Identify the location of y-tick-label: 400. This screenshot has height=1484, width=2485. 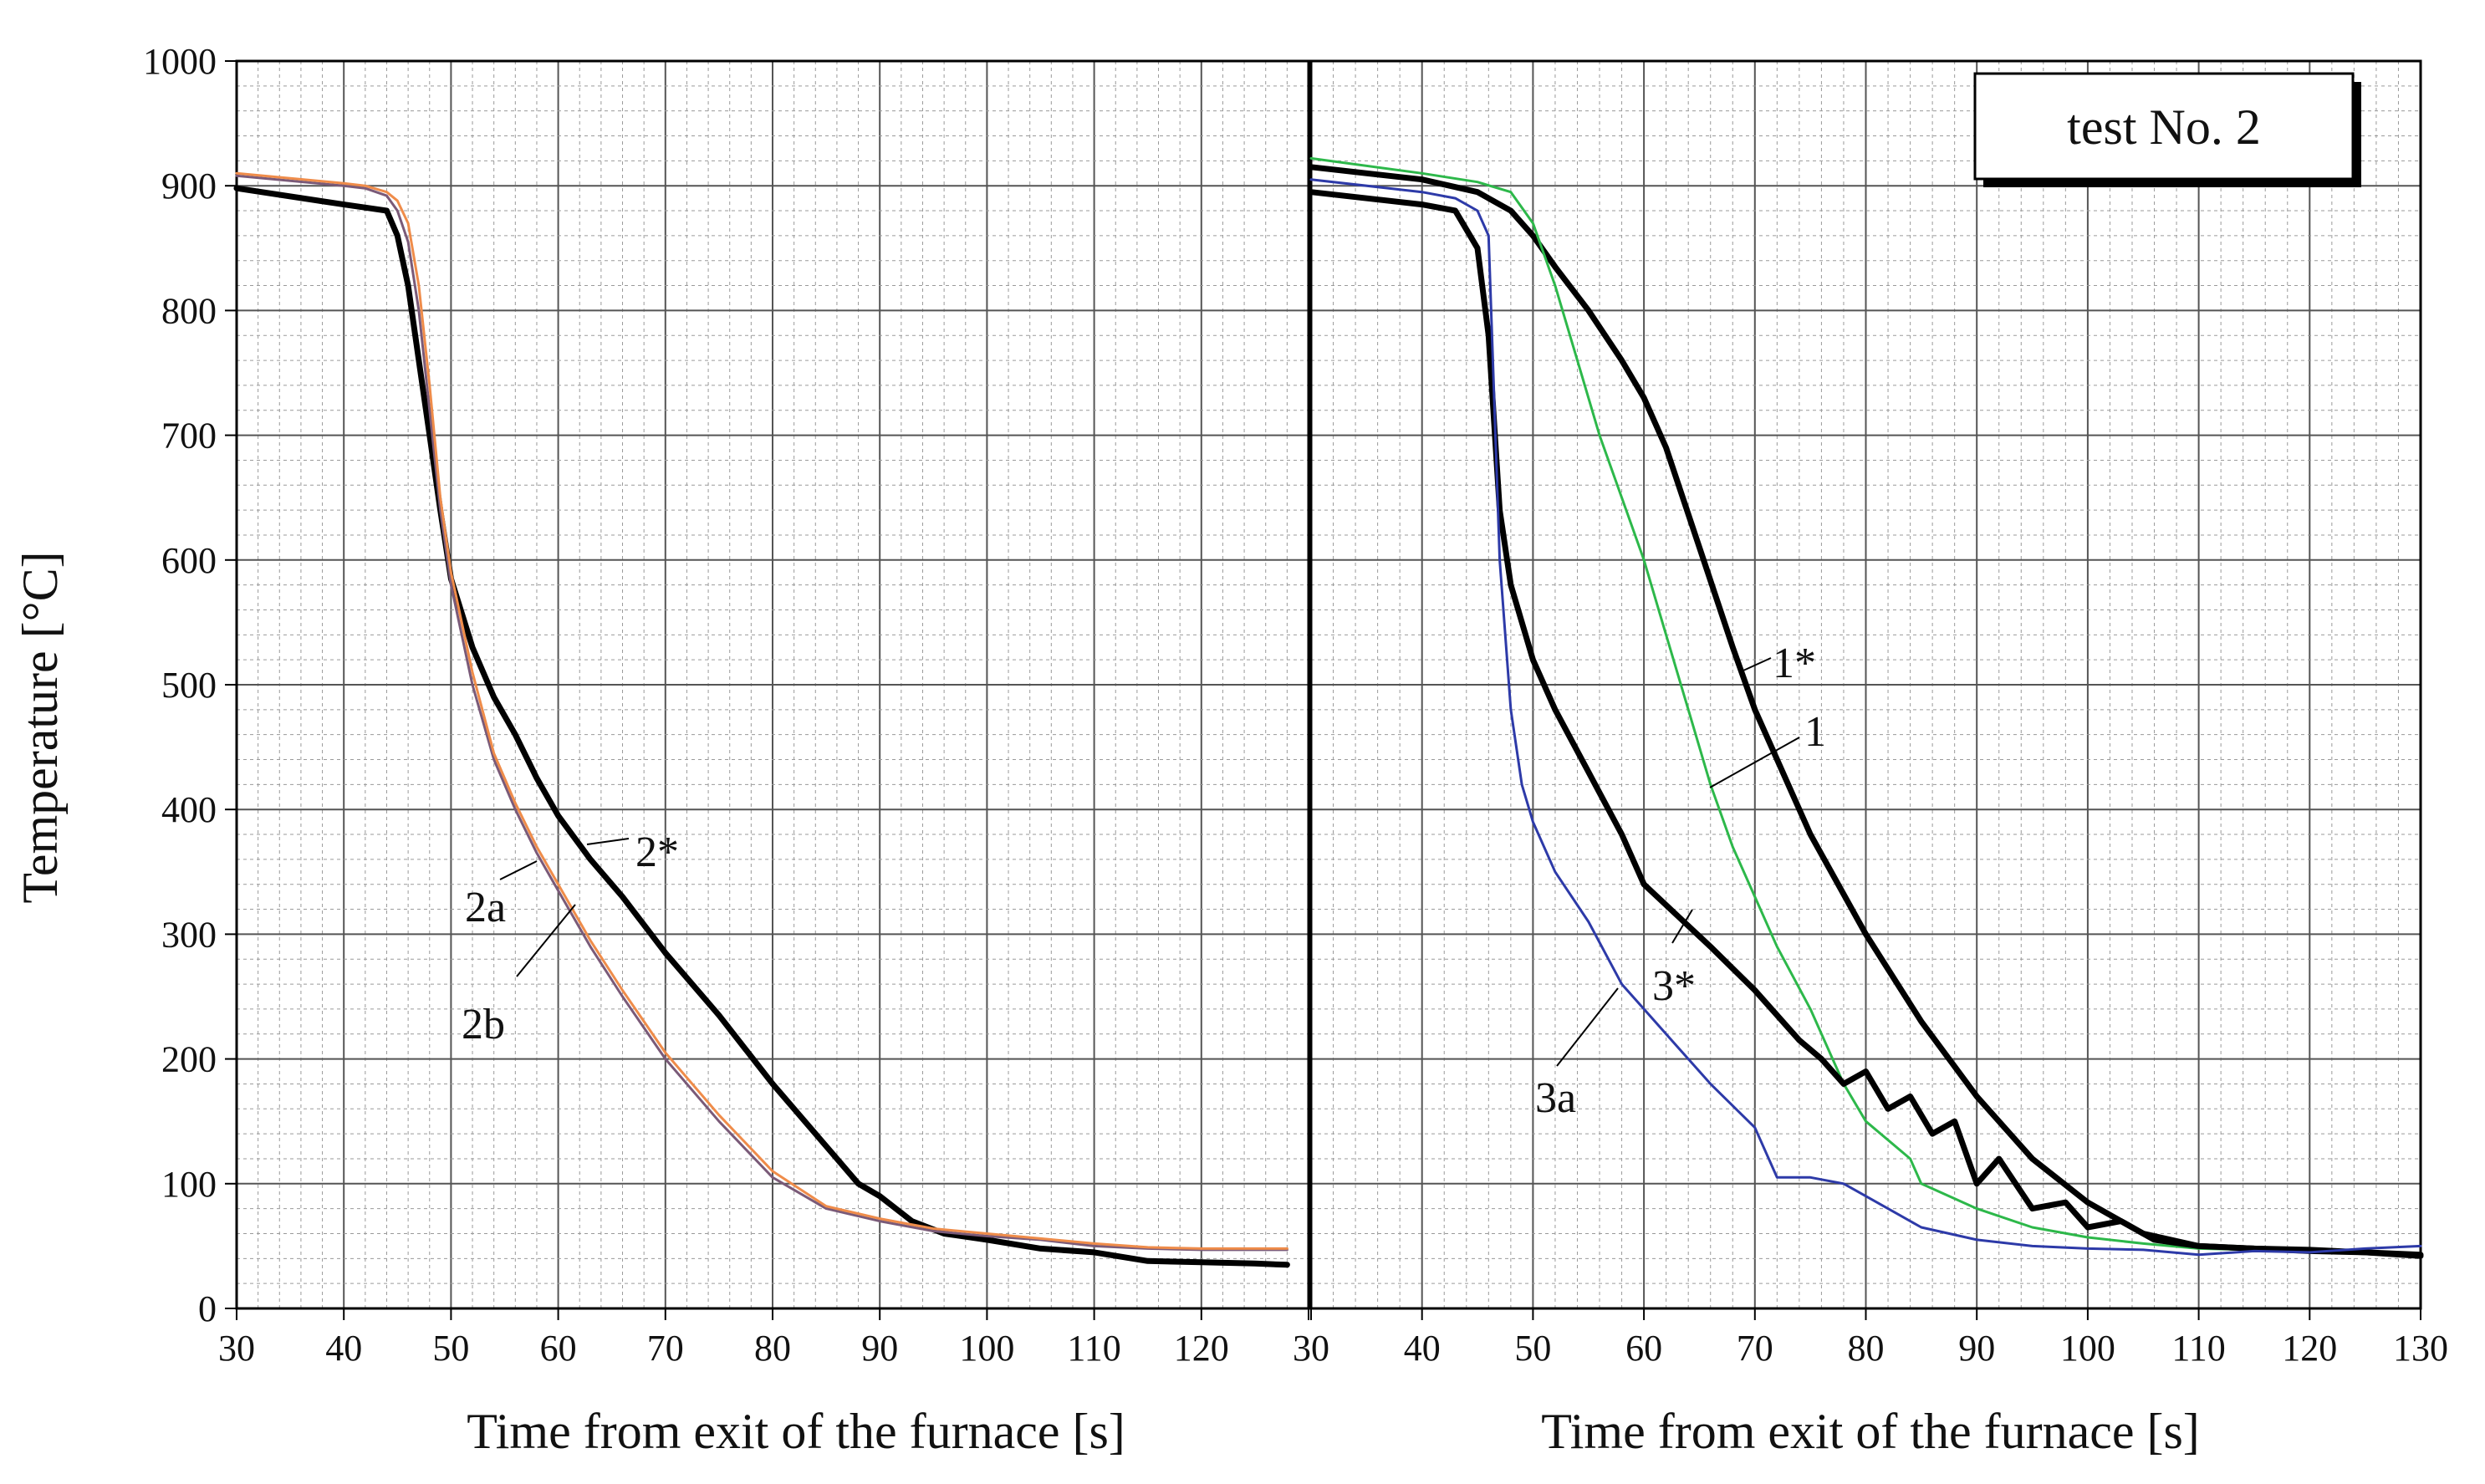
(189, 809).